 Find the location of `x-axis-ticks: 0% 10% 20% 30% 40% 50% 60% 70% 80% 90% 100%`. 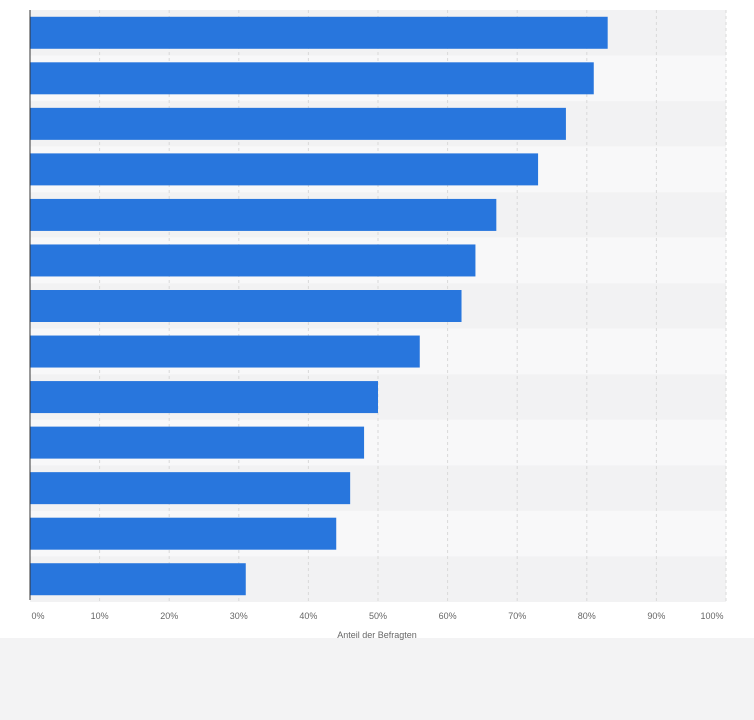

x-axis-ticks: 0% 10% 20% 30% 40% 50% 60% 70% 80% 90% 100% is located at coordinates (377, 616).